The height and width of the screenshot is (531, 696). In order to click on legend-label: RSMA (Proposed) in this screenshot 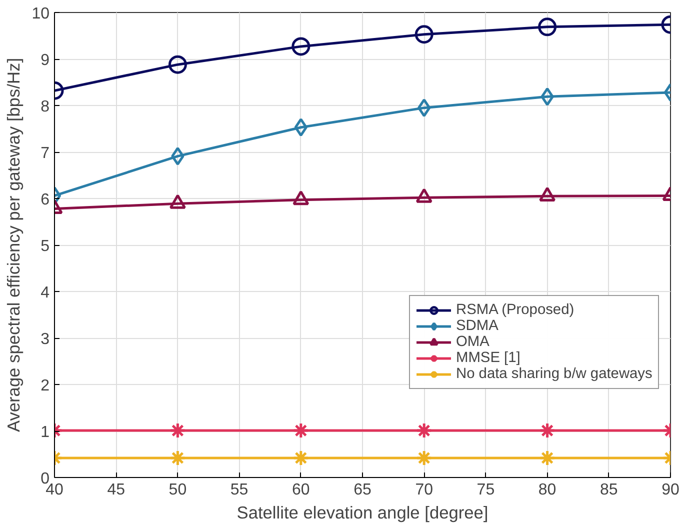, I will do `click(515, 310)`.